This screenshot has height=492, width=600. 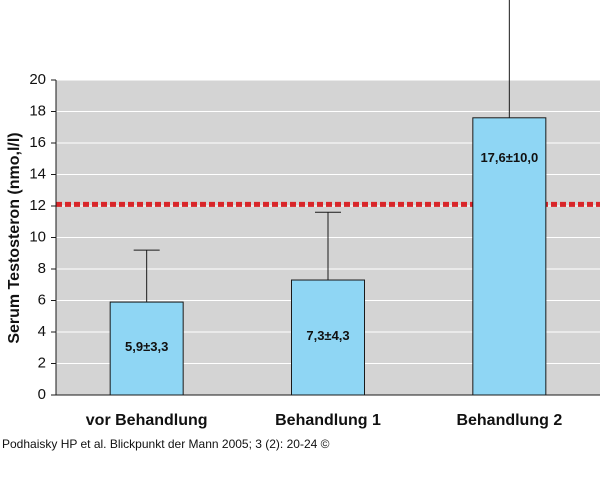 What do you see at coordinates (42, 331) in the screenshot?
I see `y-tick-label: 4` at bounding box center [42, 331].